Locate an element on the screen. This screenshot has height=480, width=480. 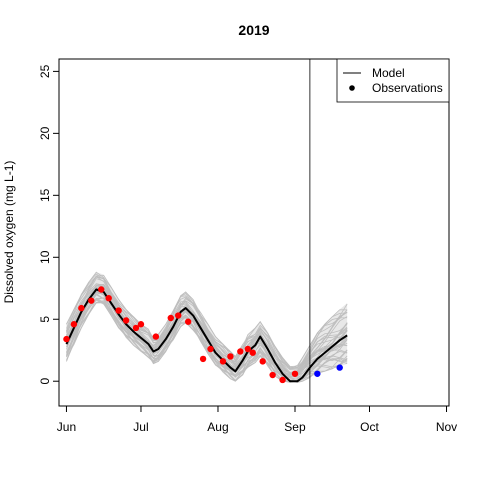
chart-title: 2019 is located at coordinates (253, 30).